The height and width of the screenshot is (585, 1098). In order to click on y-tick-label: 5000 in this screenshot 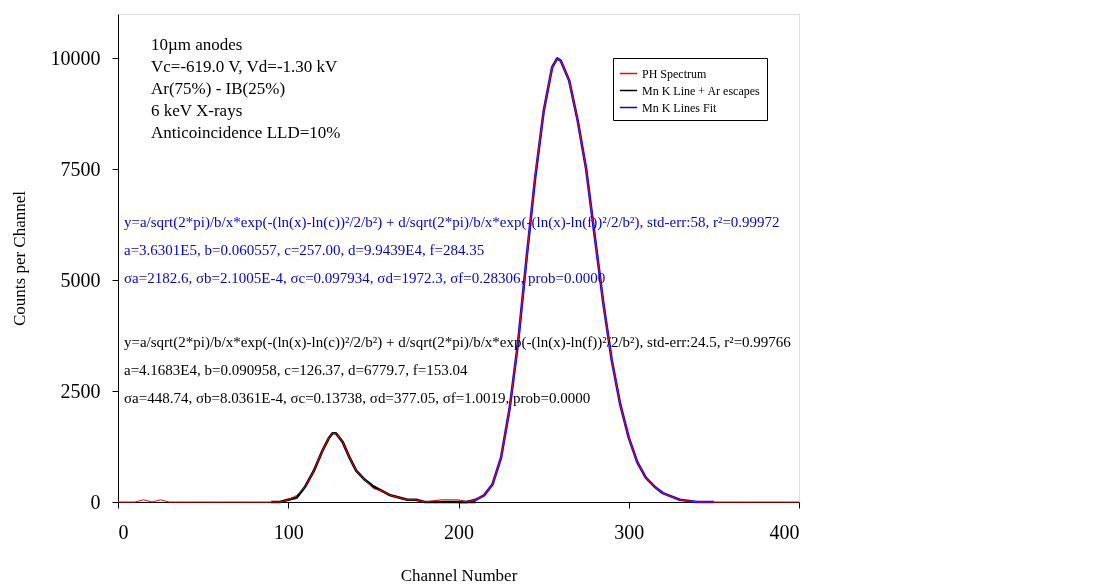, I will do `click(80, 279)`.